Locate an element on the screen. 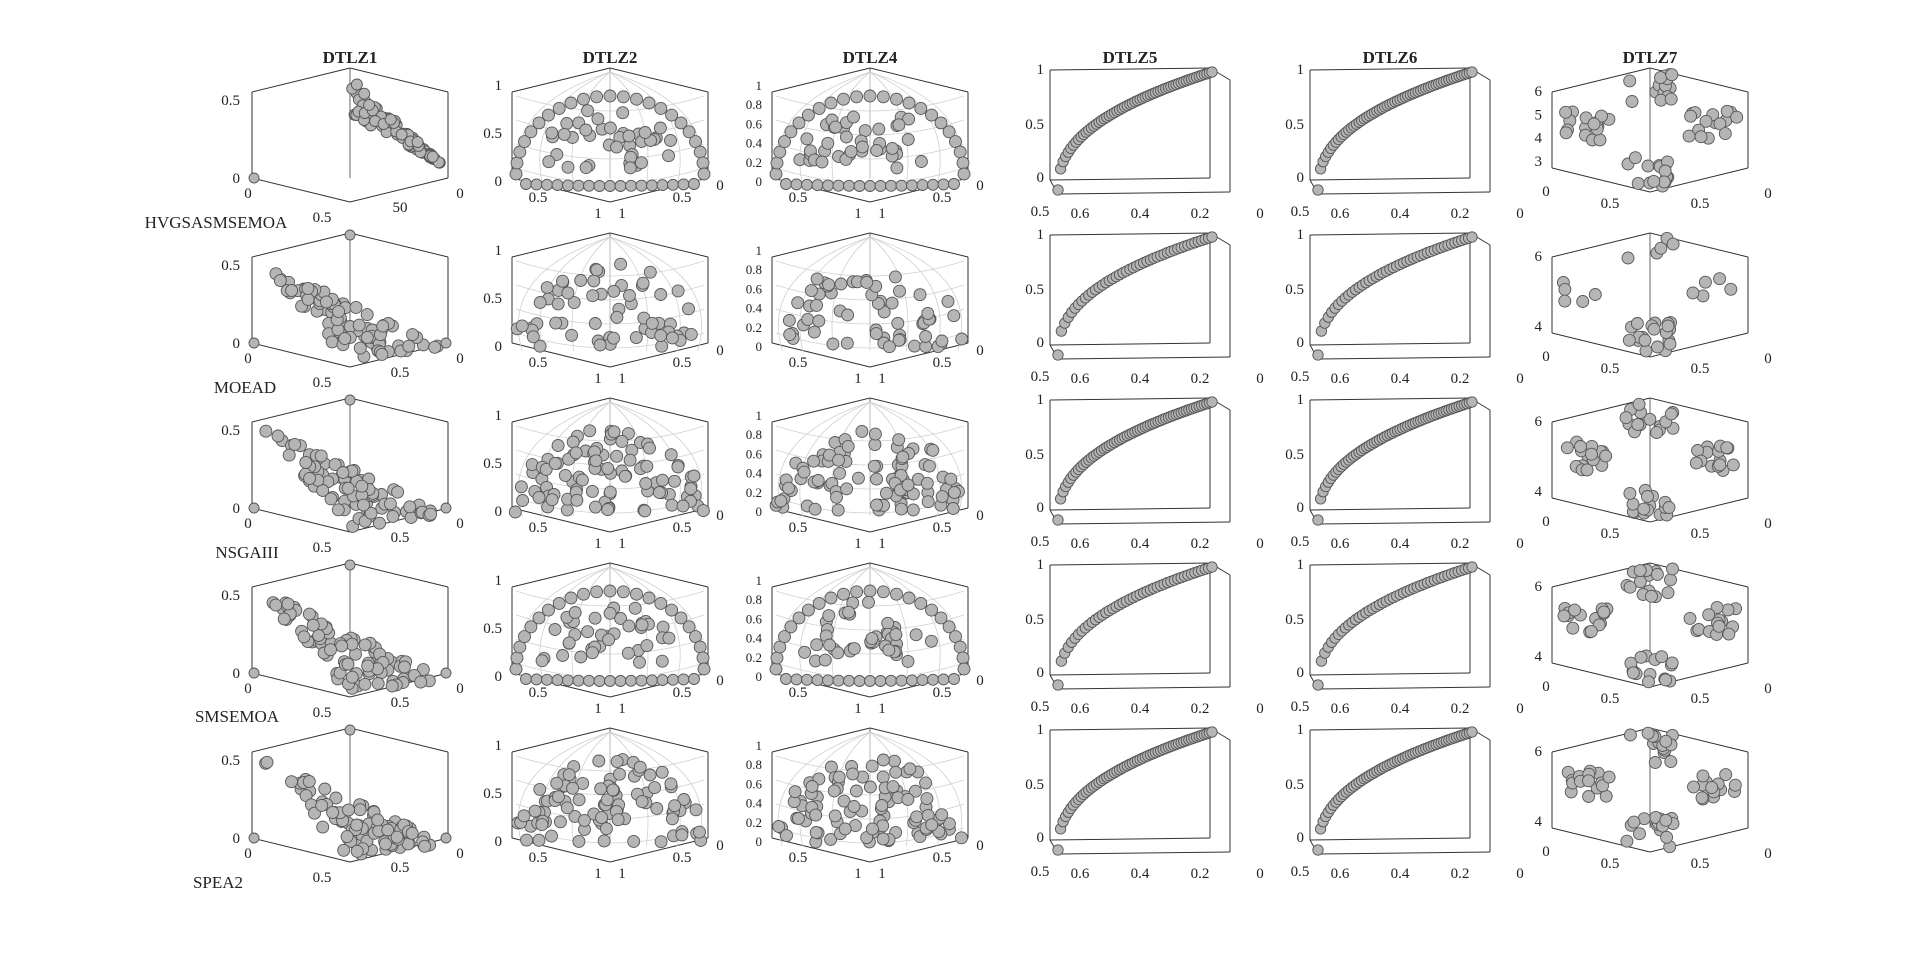  panel-spea2-dtlz4: 10.80.60.40.200.51 10.50 is located at coordinates (865, 804).